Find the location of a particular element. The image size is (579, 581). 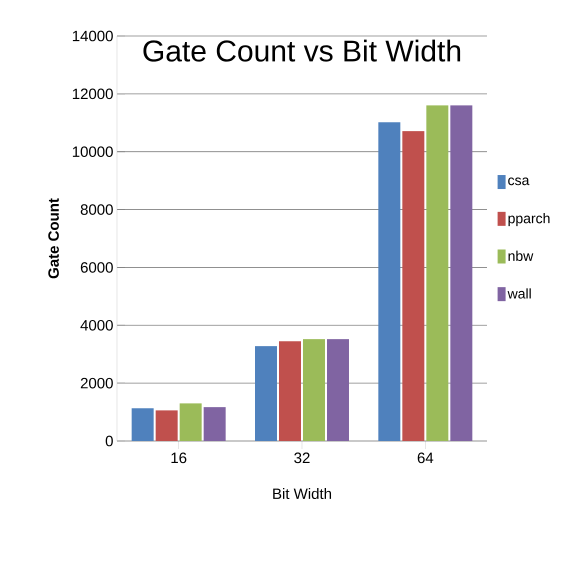

legend-label: wall is located at coordinates (519, 293).